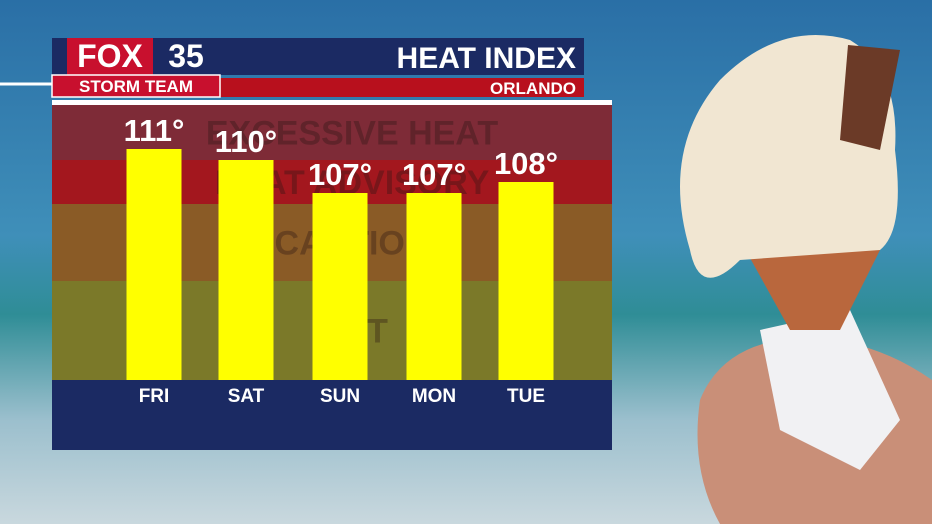  What do you see at coordinates (332, 102) in the screenshot?
I see `divider` at bounding box center [332, 102].